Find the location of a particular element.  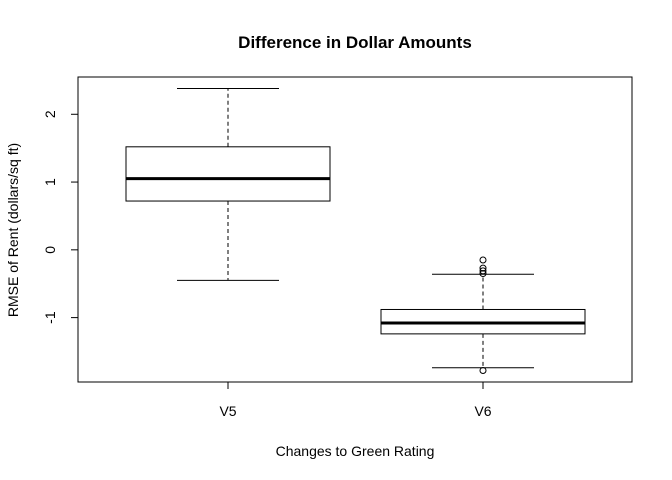

y-tick-label: 0 is located at coordinates (50, 250).